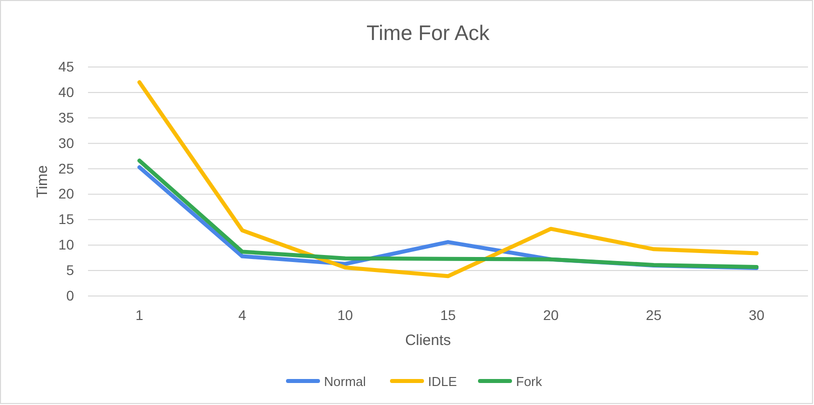  I want to click on y-tick-label: 25, so click(66, 168).